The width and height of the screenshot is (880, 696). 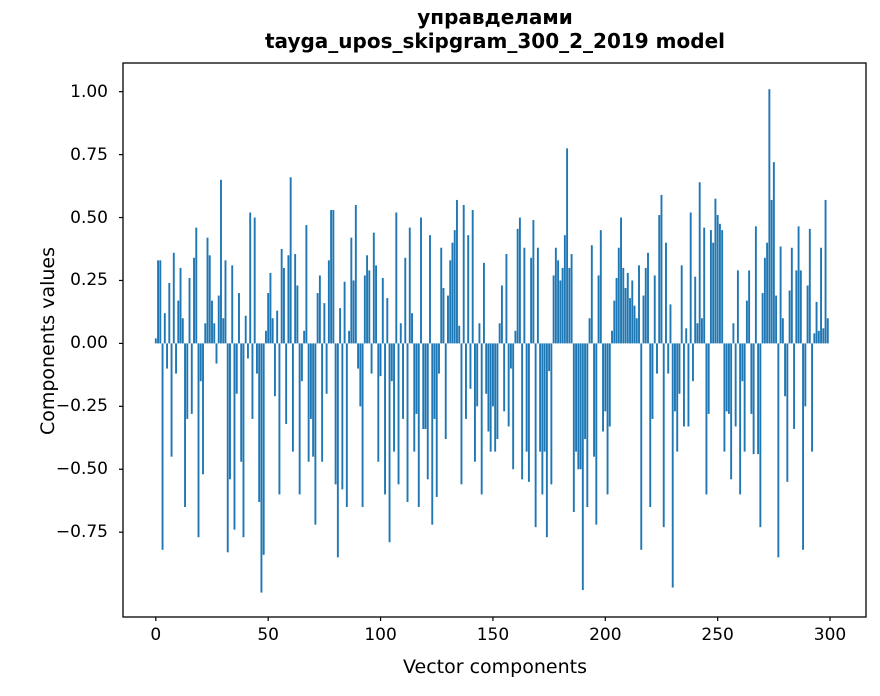 I want to click on x-axis-label: Vector components, so click(x=495, y=667).